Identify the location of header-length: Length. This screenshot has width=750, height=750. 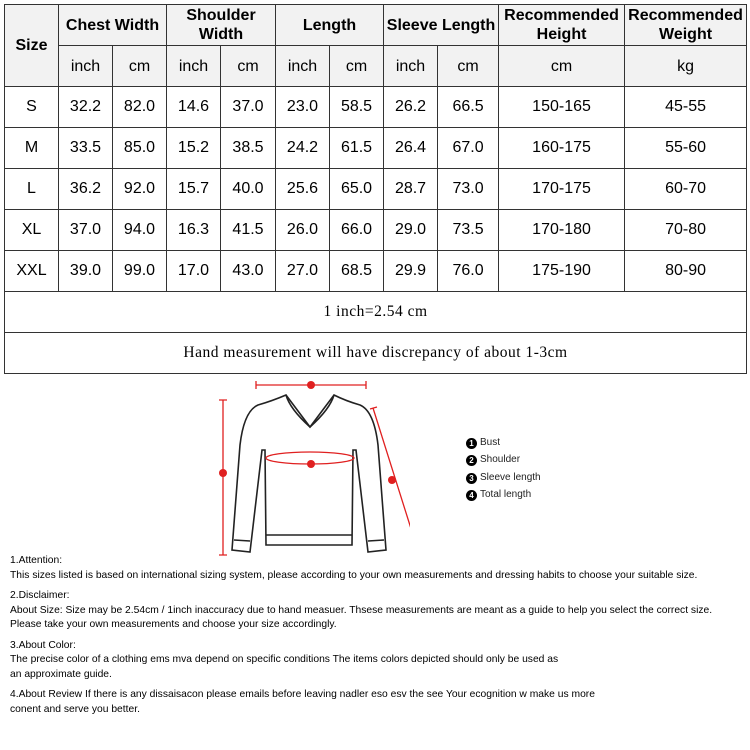
(329, 25).